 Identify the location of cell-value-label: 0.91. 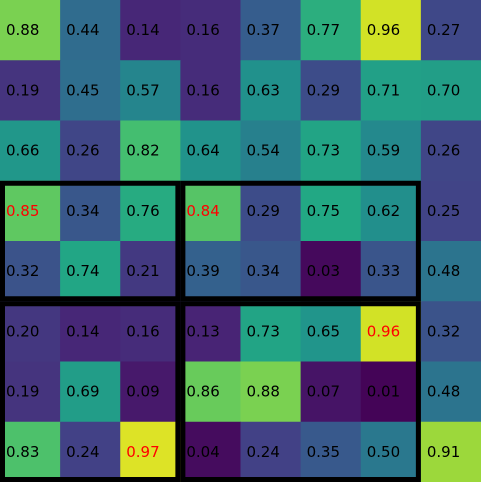
(443, 452).